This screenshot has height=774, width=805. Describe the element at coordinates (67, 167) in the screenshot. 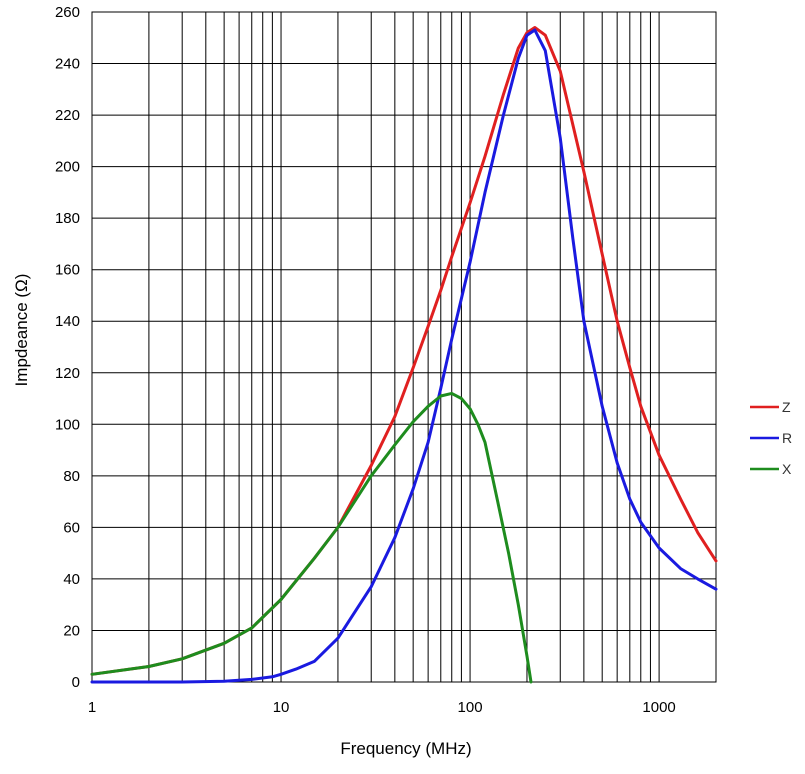

I see `y-tick-label: 200` at that location.